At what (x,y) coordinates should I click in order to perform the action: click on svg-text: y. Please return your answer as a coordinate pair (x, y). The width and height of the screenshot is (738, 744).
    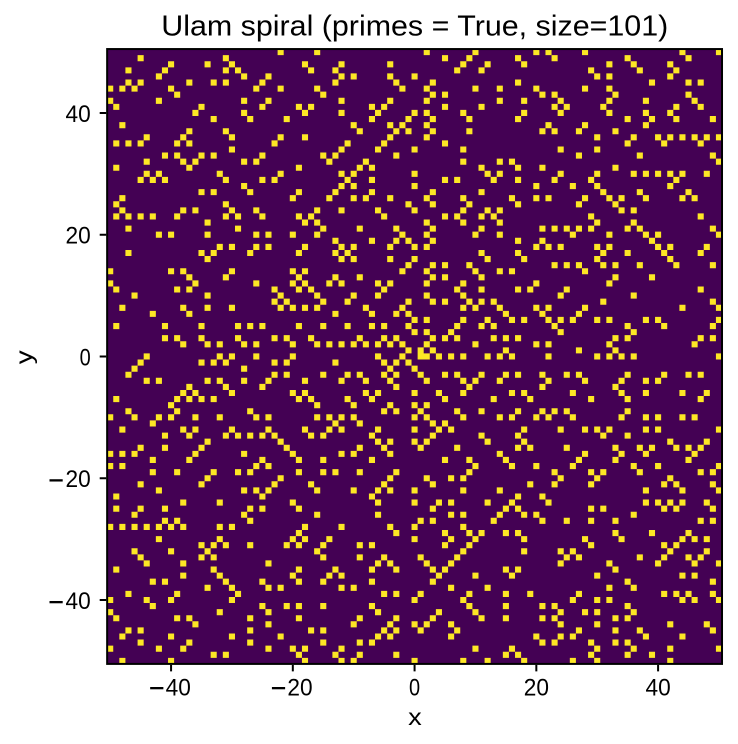
    Looking at the image, I should click on (24, 357).